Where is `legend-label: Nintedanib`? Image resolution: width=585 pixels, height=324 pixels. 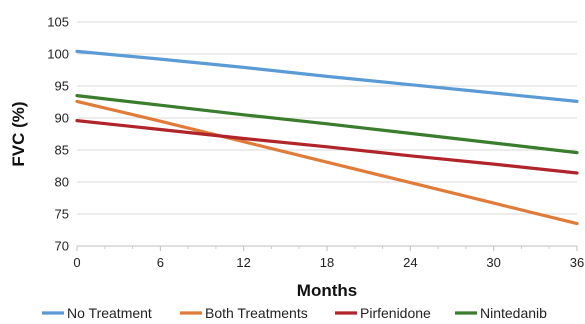
legend-label: Nintedanib is located at coordinates (513, 313).